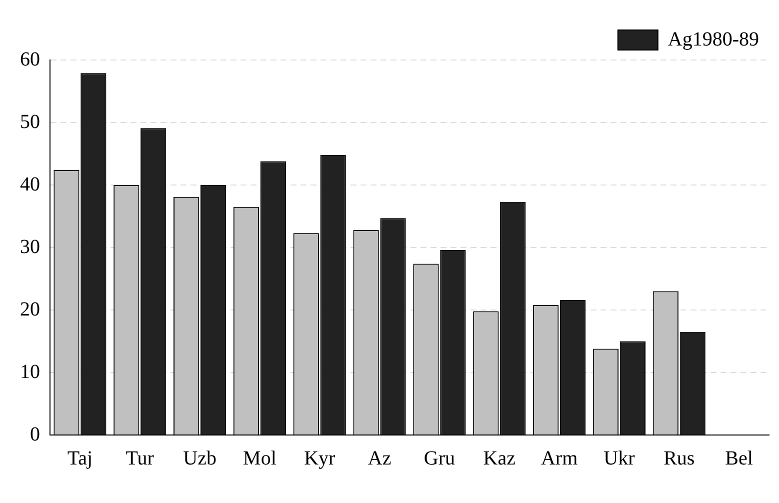 The width and height of the screenshot is (779, 503). Describe the element at coordinates (80, 458) in the screenshot. I see `x-tick-label: Taj` at that location.